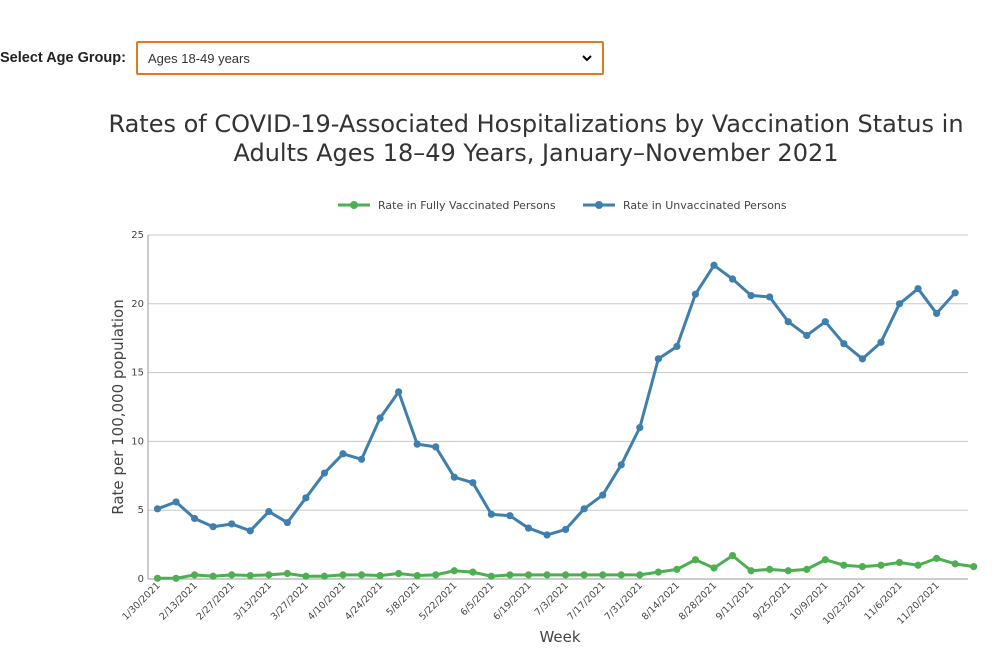 The width and height of the screenshot is (1000, 658). What do you see at coordinates (447, 205) in the screenshot?
I see `legend-item-vaccinated: Rate in Fully Vaccinated Persons` at bounding box center [447, 205].